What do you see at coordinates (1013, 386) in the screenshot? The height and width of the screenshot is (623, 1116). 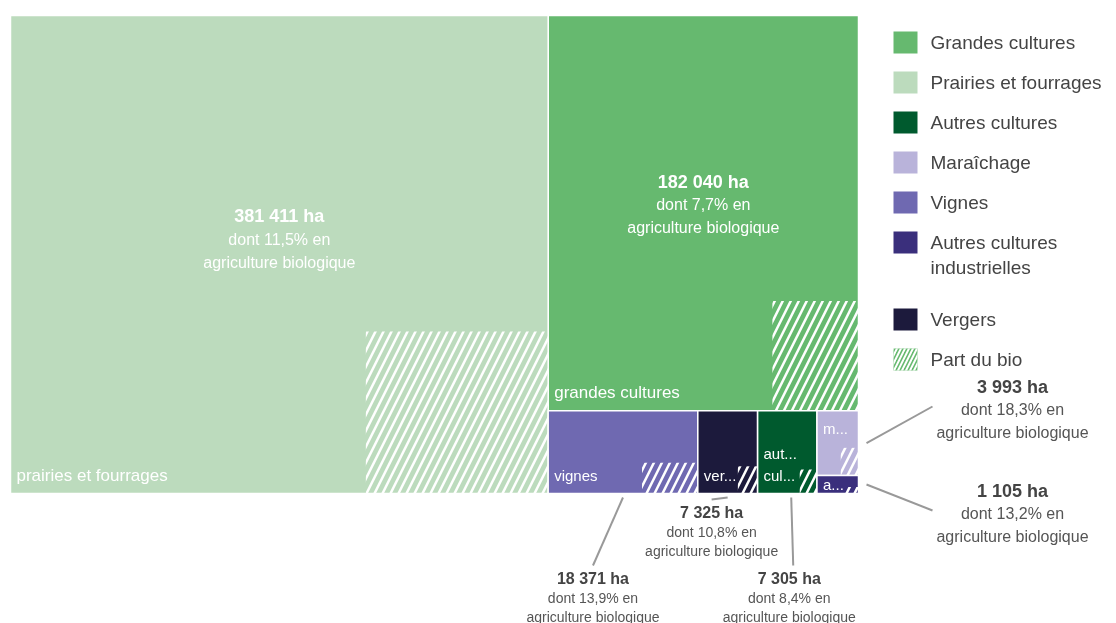 I see `data-label: 3 993 ha` at bounding box center [1013, 386].